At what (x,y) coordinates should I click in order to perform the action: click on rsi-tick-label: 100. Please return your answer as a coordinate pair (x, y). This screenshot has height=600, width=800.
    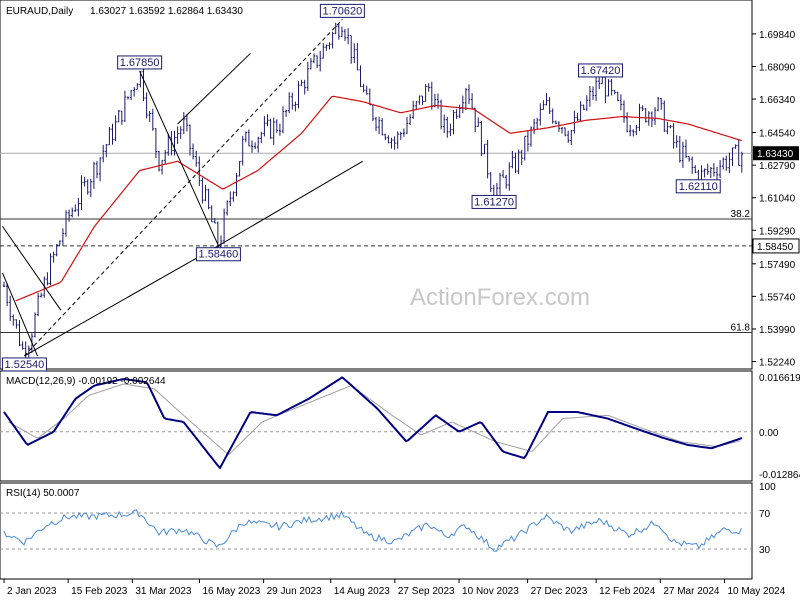
    Looking at the image, I should click on (767, 487).